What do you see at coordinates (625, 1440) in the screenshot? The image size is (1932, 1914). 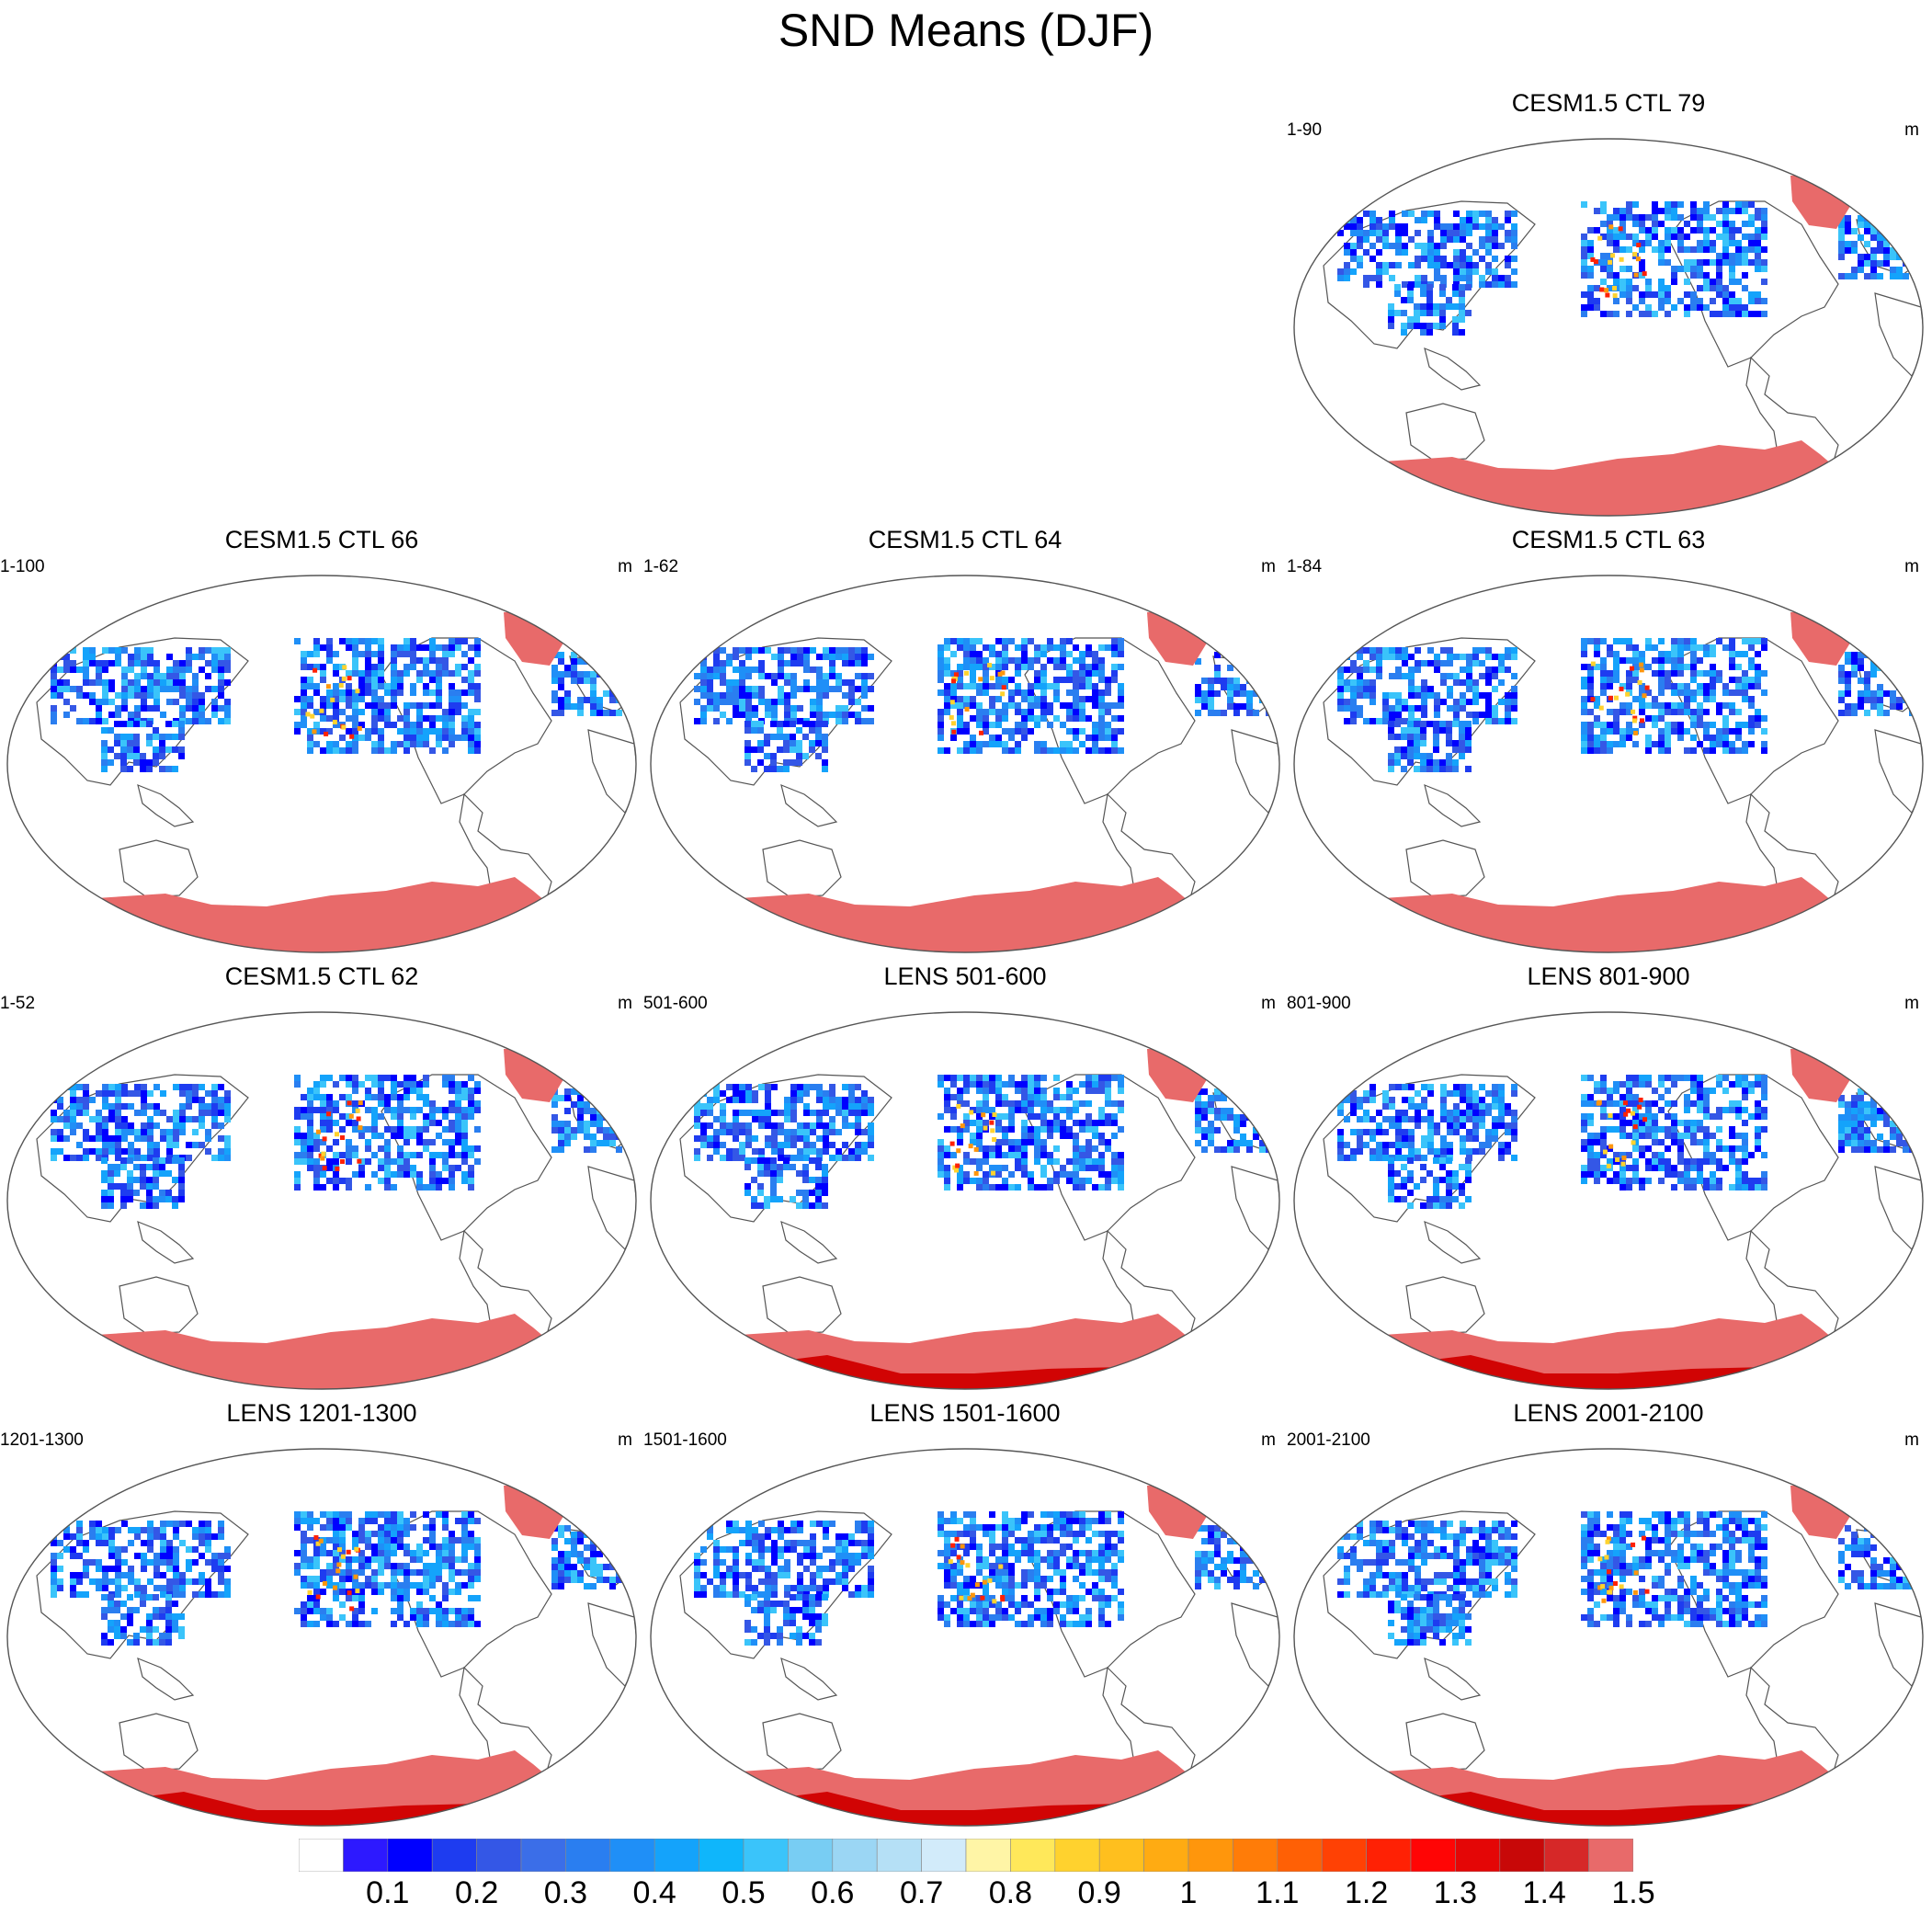 I see `panel-units-label: m` at bounding box center [625, 1440].